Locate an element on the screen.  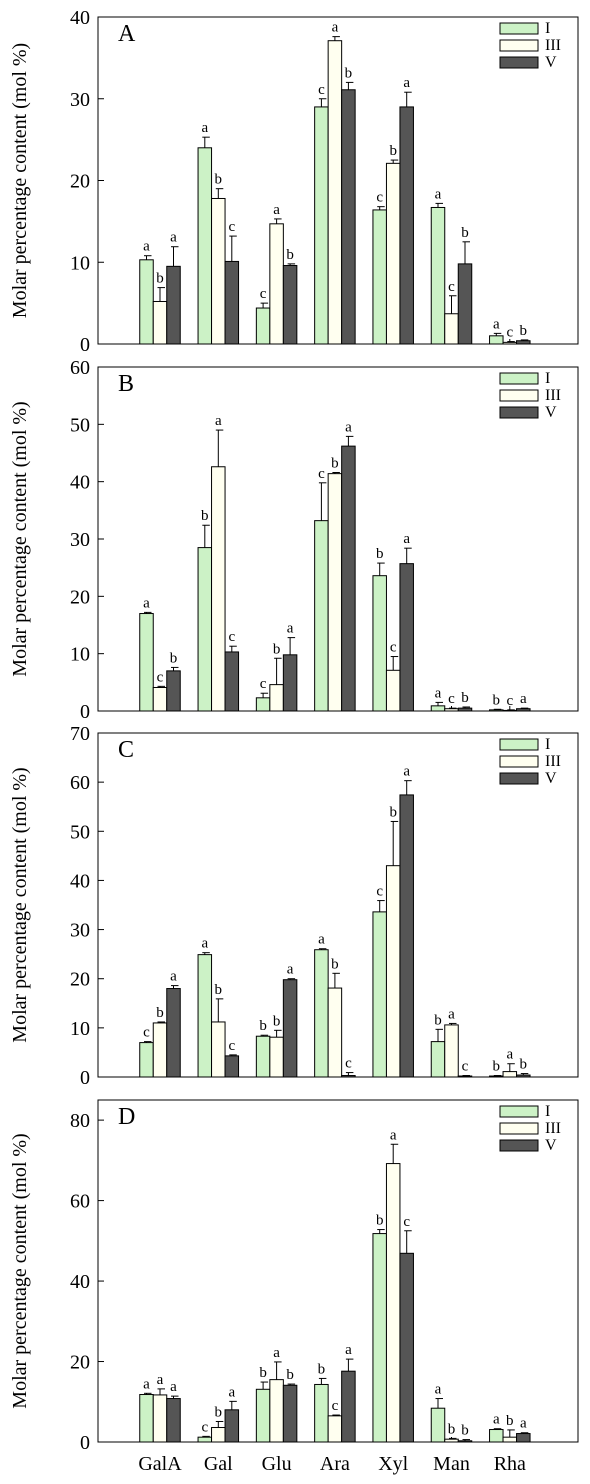
y-tick-label: 40 is located at coordinates (80, 483).